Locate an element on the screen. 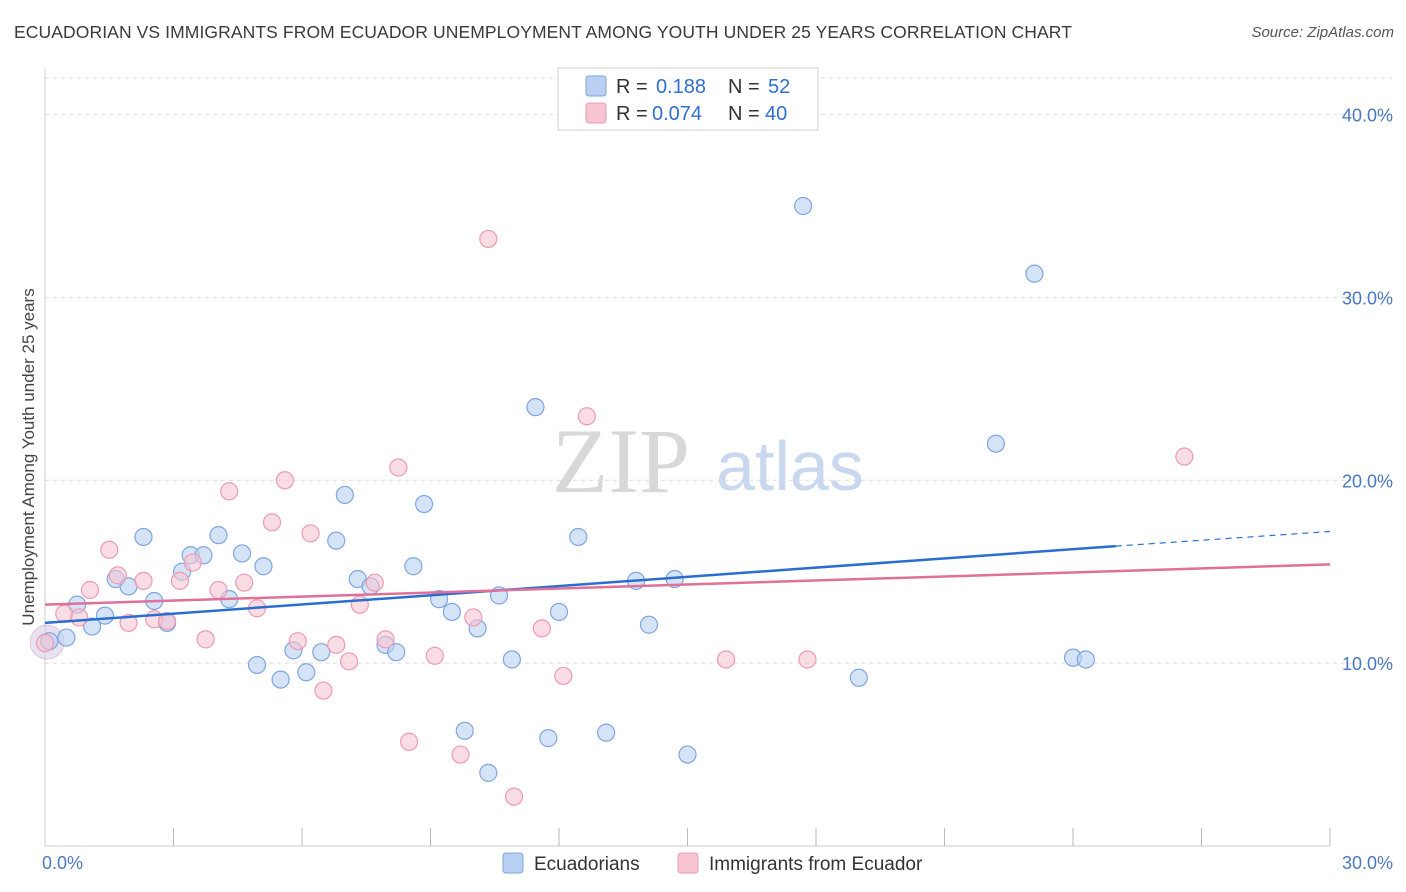 The height and width of the screenshot is (892, 1406). trend-lines is located at coordinates (687, 577).